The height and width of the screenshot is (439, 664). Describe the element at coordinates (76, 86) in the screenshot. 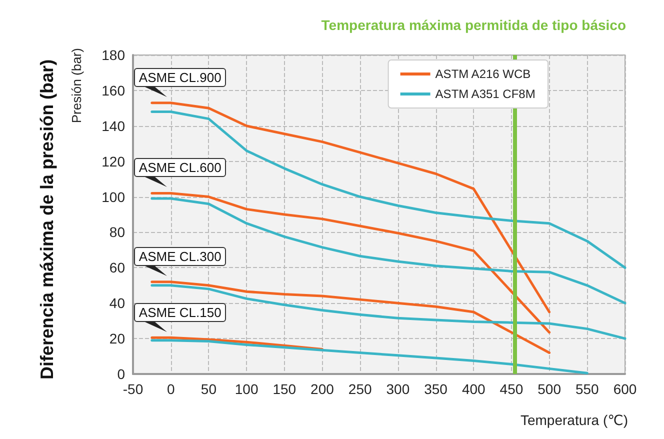

I see `text: Presión (bar)` at that location.